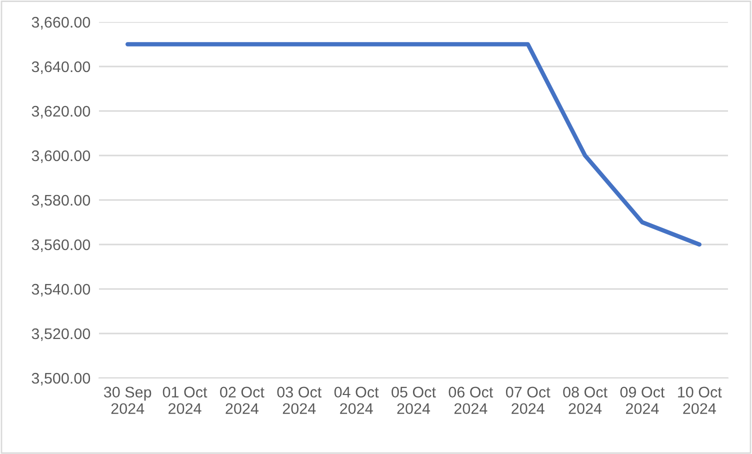  I want to click on x-tick-label: 05 Oct 2024, so click(414, 400).